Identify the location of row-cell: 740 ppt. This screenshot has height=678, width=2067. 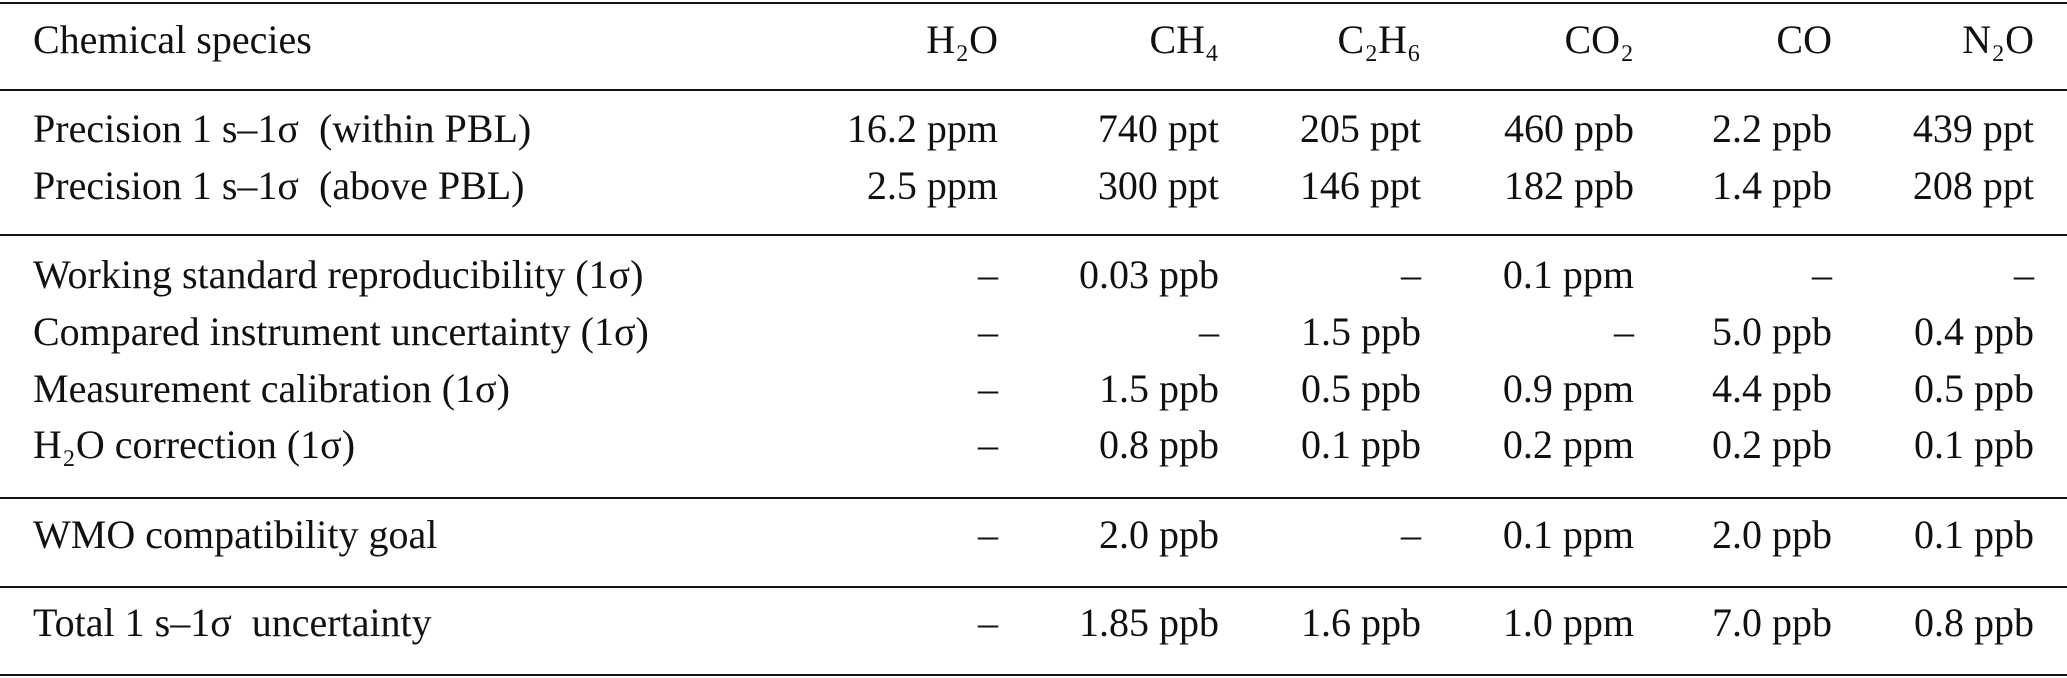
(1158, 128).